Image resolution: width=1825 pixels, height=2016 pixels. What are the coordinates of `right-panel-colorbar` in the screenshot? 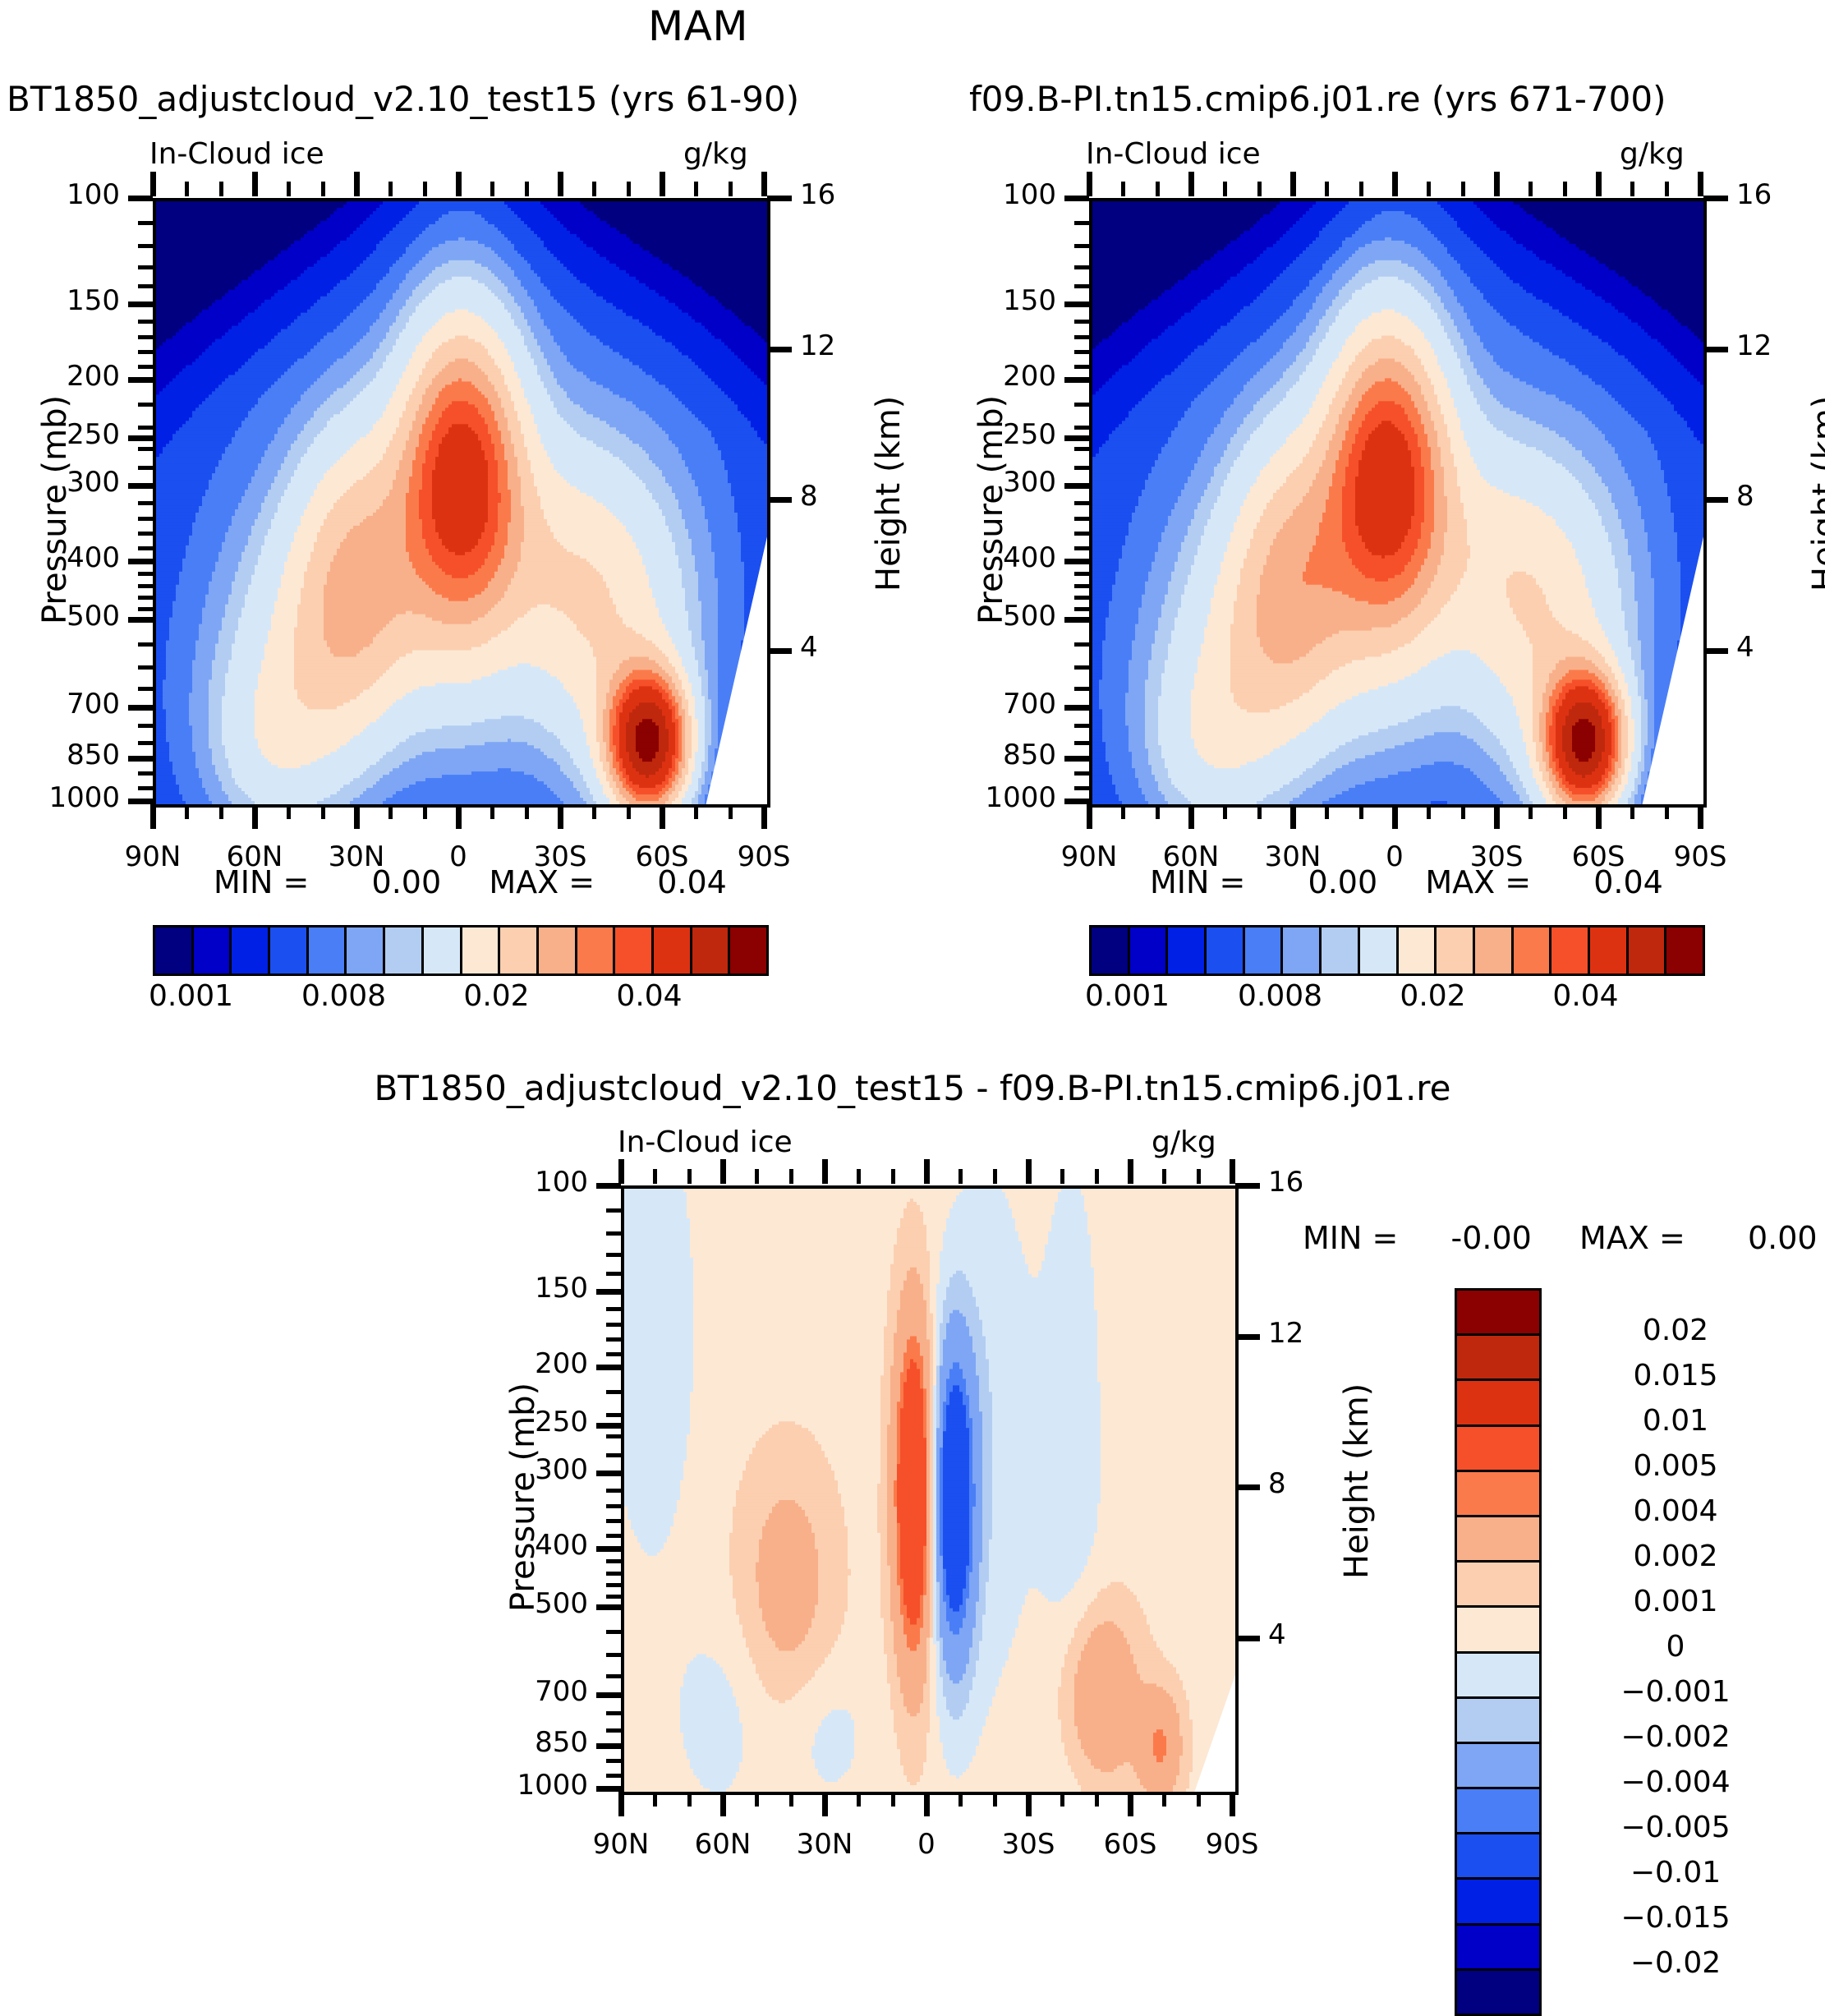 It's located at (1397, 950).